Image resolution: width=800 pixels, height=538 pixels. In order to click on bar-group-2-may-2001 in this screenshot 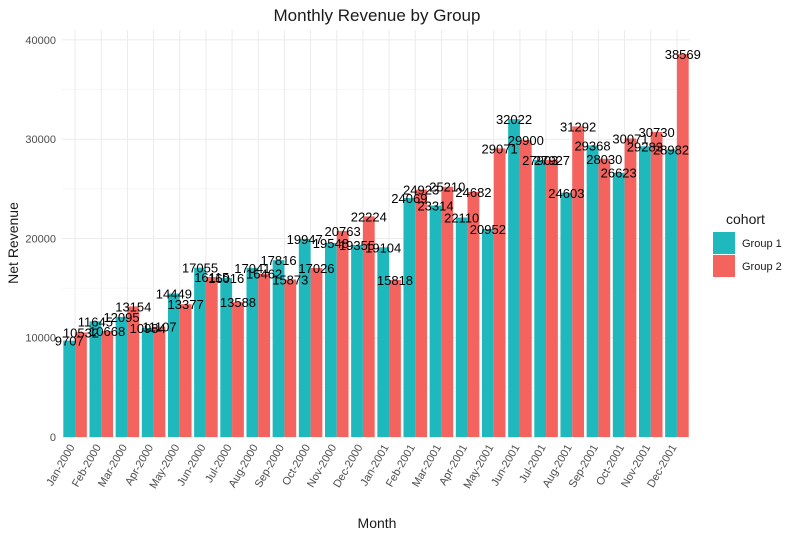, I will do `click(499, 292)`.